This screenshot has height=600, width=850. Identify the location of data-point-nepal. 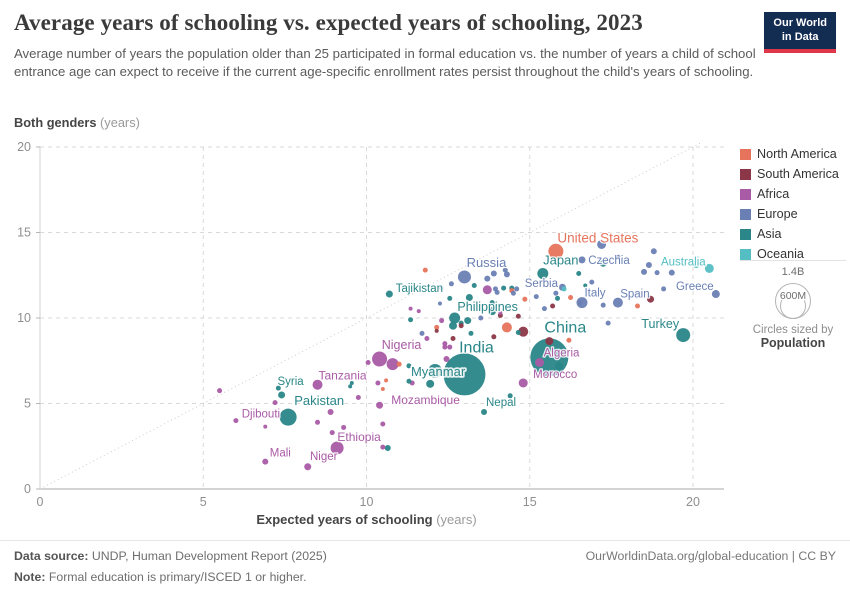
(484, 412).